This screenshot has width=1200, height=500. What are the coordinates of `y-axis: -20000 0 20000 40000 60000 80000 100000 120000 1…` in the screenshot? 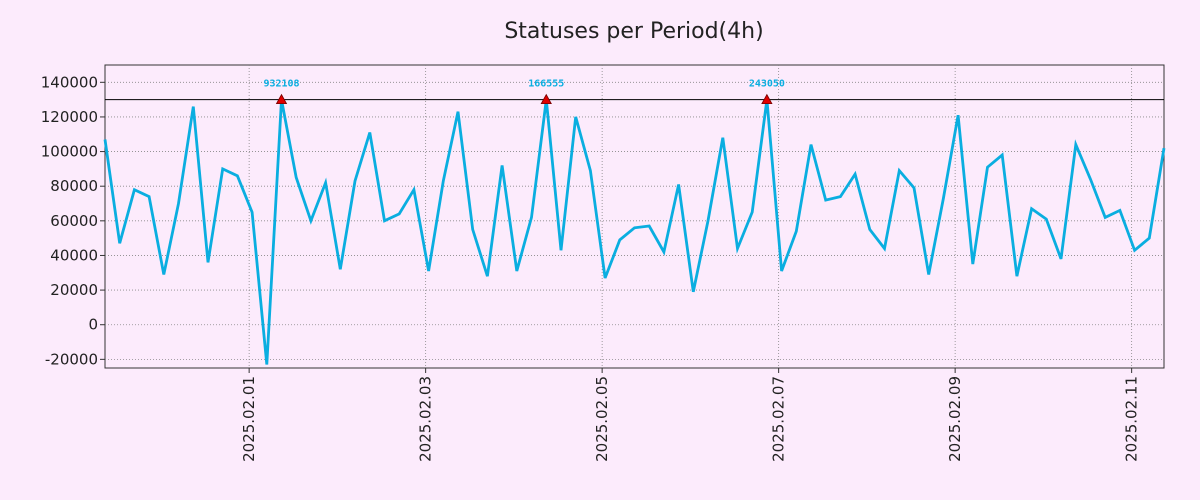 It's located at (73, 220).